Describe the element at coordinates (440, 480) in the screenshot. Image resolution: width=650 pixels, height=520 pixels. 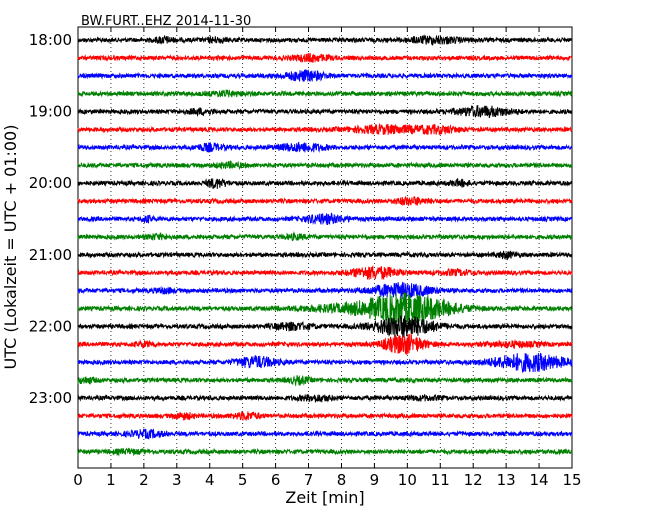
I see `x-tick-label-11: 11` at that location.